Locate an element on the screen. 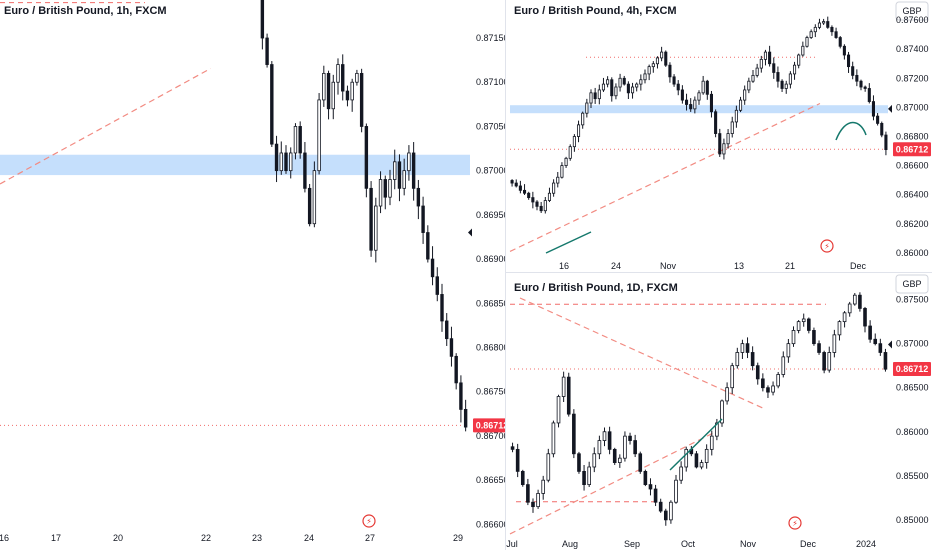 This screenshot has width=932, height=550. x-tick-label: 2024 is located at coordinates (866, 544).